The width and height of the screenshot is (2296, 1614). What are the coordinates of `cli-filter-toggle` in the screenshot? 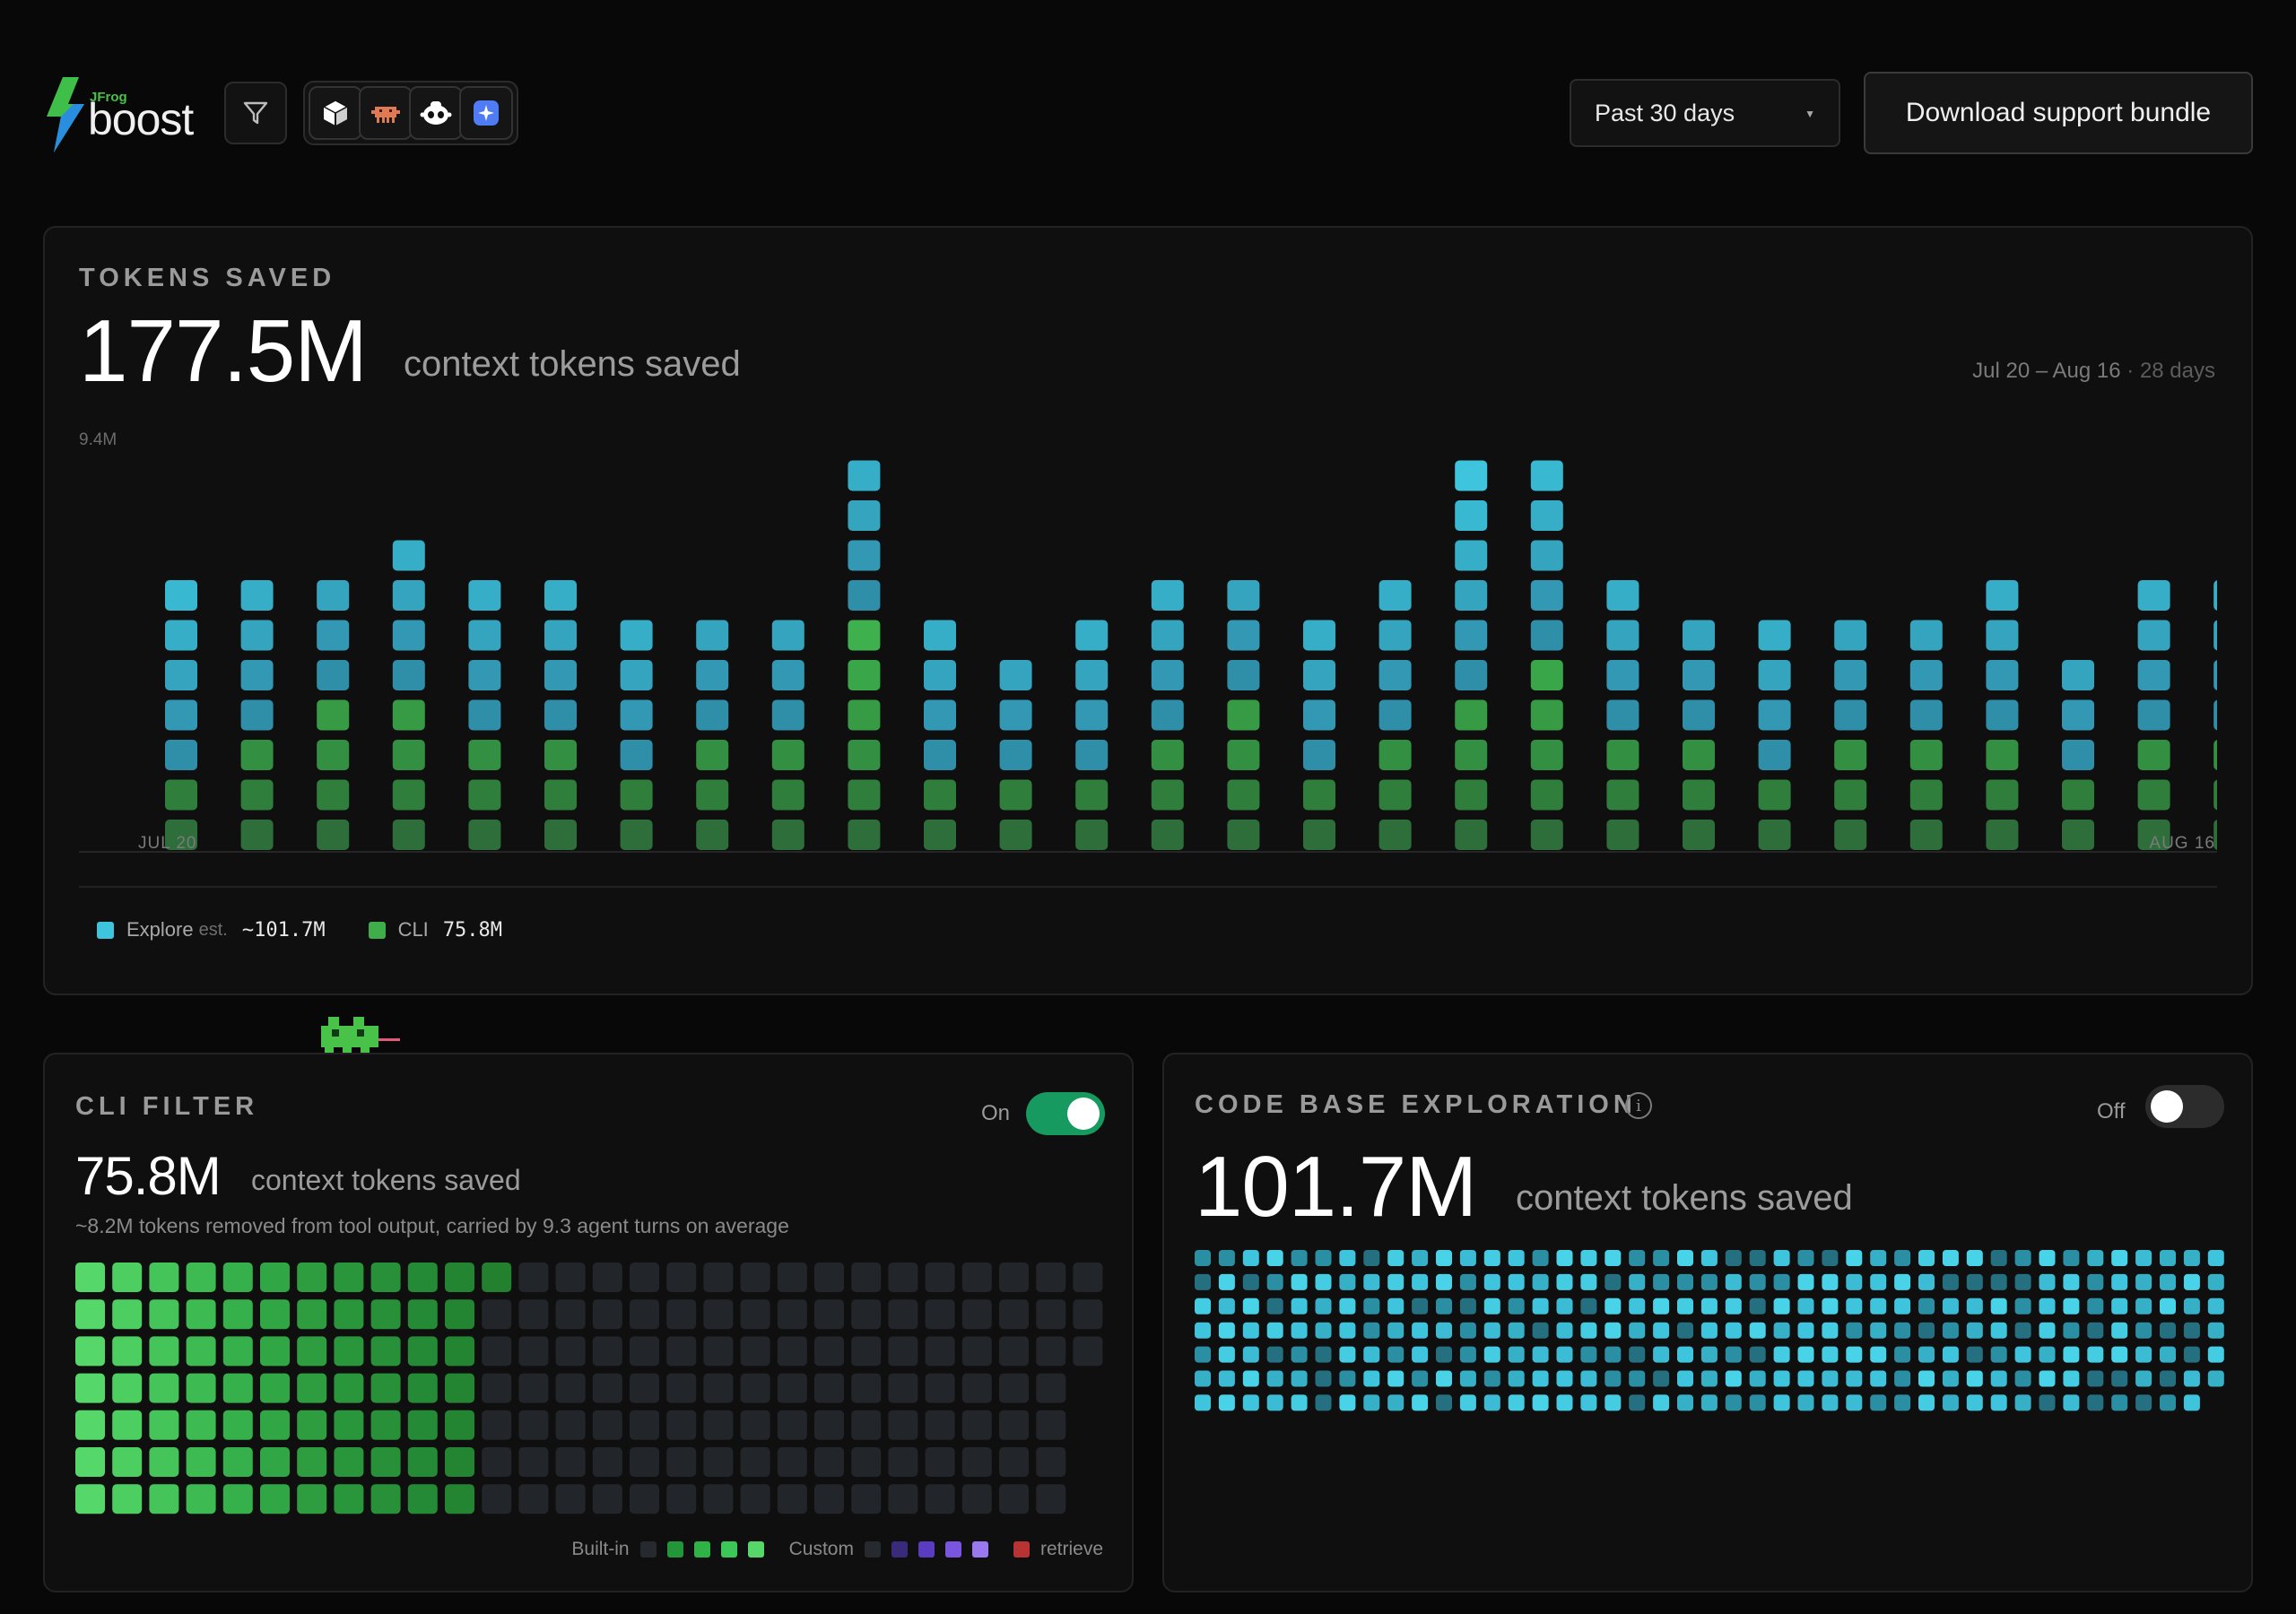 It's located at (1065, 1113).